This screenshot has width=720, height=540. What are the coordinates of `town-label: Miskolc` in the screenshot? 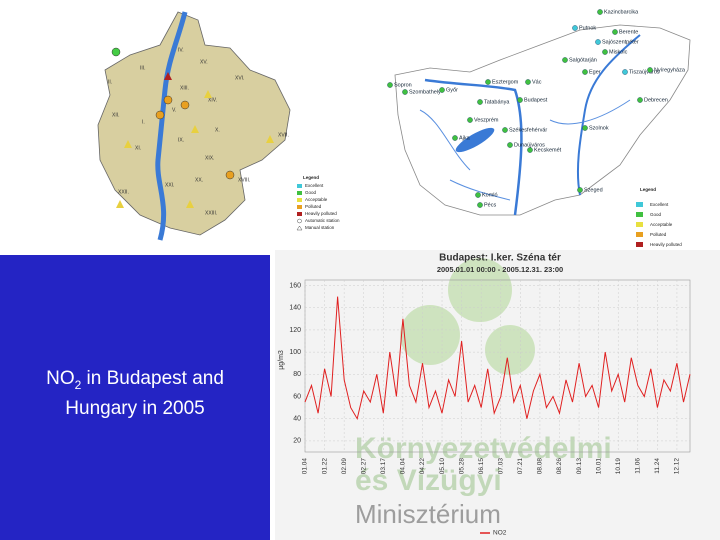 It's located at (618, 52).